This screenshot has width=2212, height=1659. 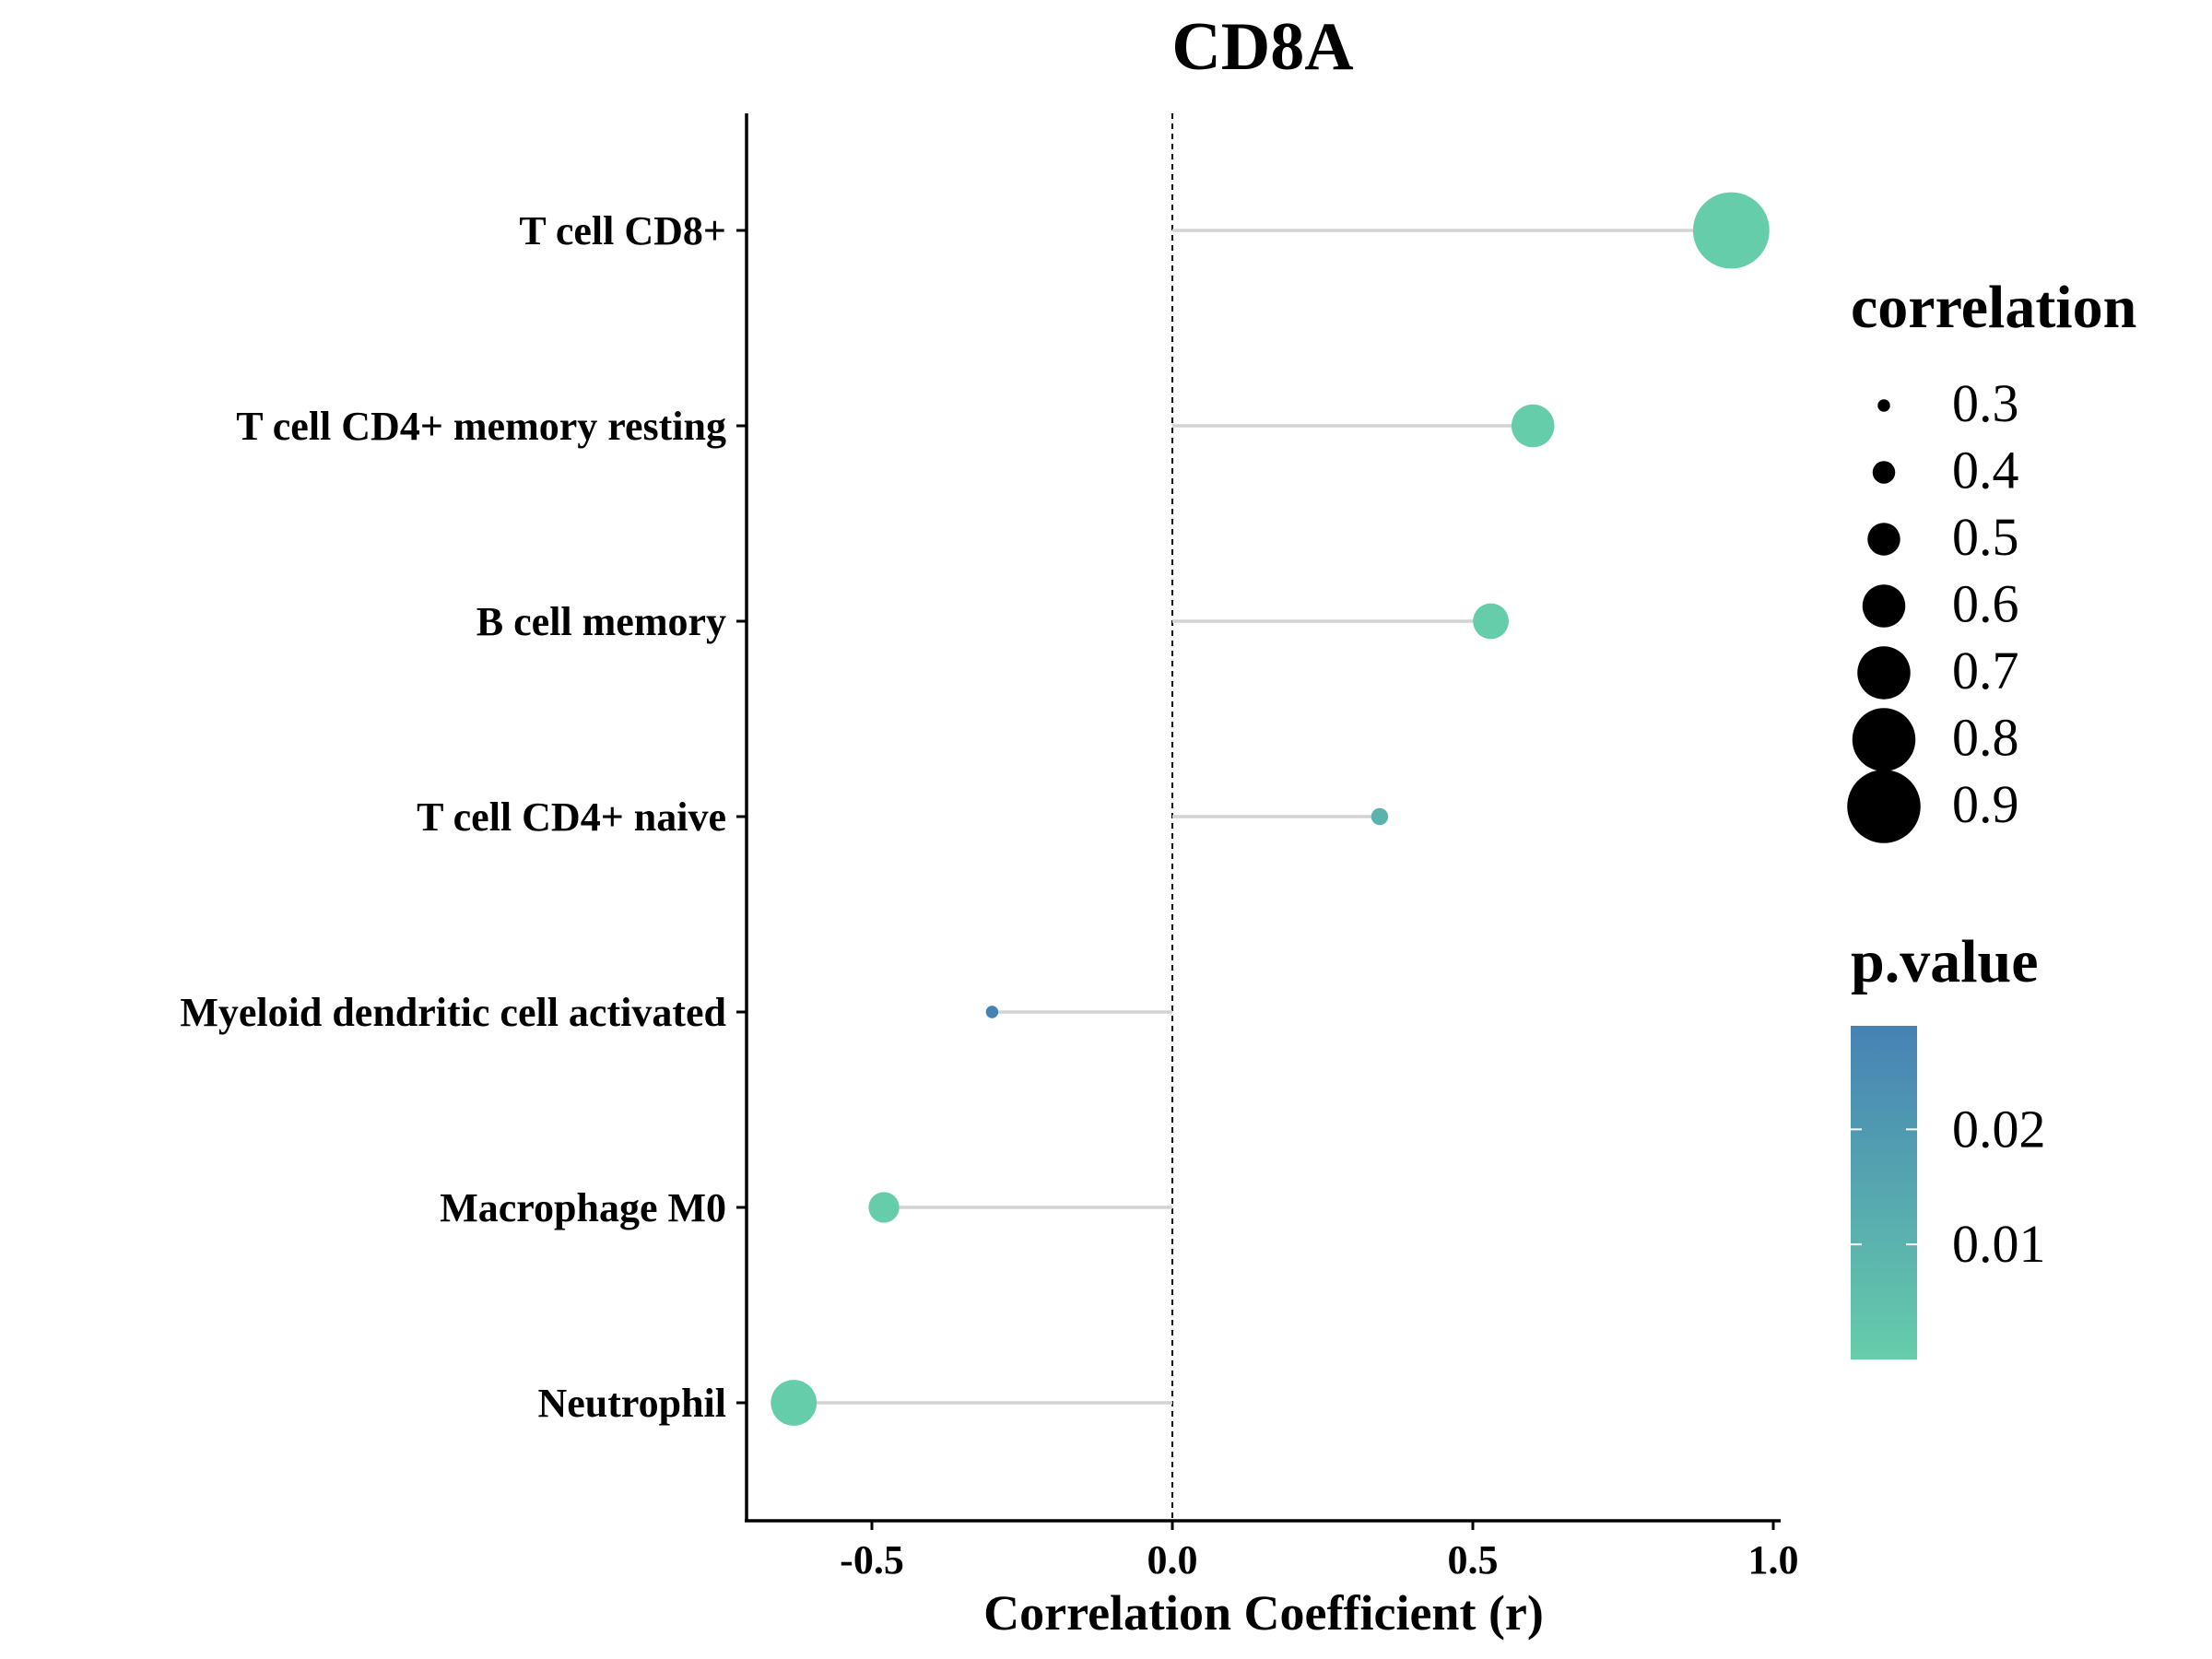 I want to click on size-legend-label: 0.9, so click(x=1985, y=804).